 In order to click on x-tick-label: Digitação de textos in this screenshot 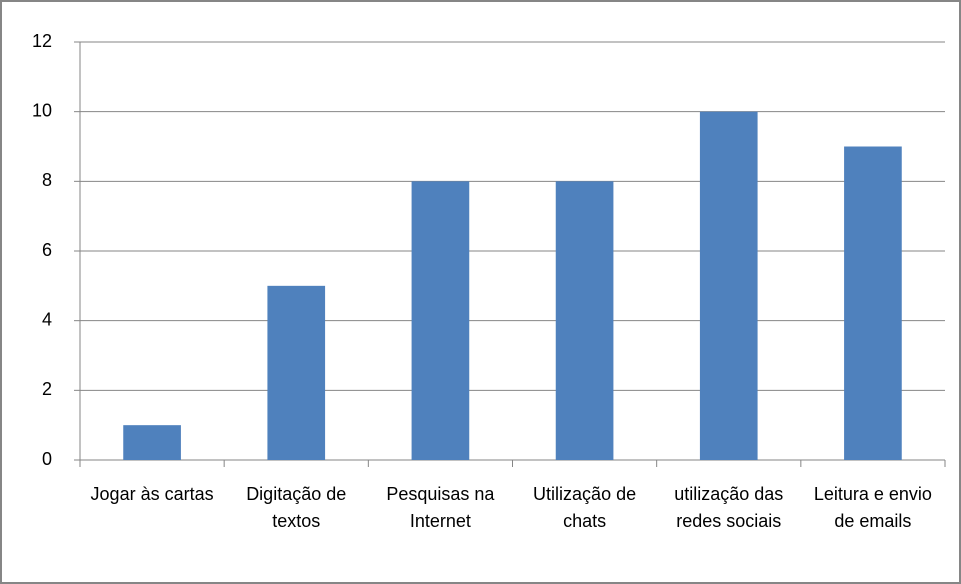, I will do `click(296, 507)`.